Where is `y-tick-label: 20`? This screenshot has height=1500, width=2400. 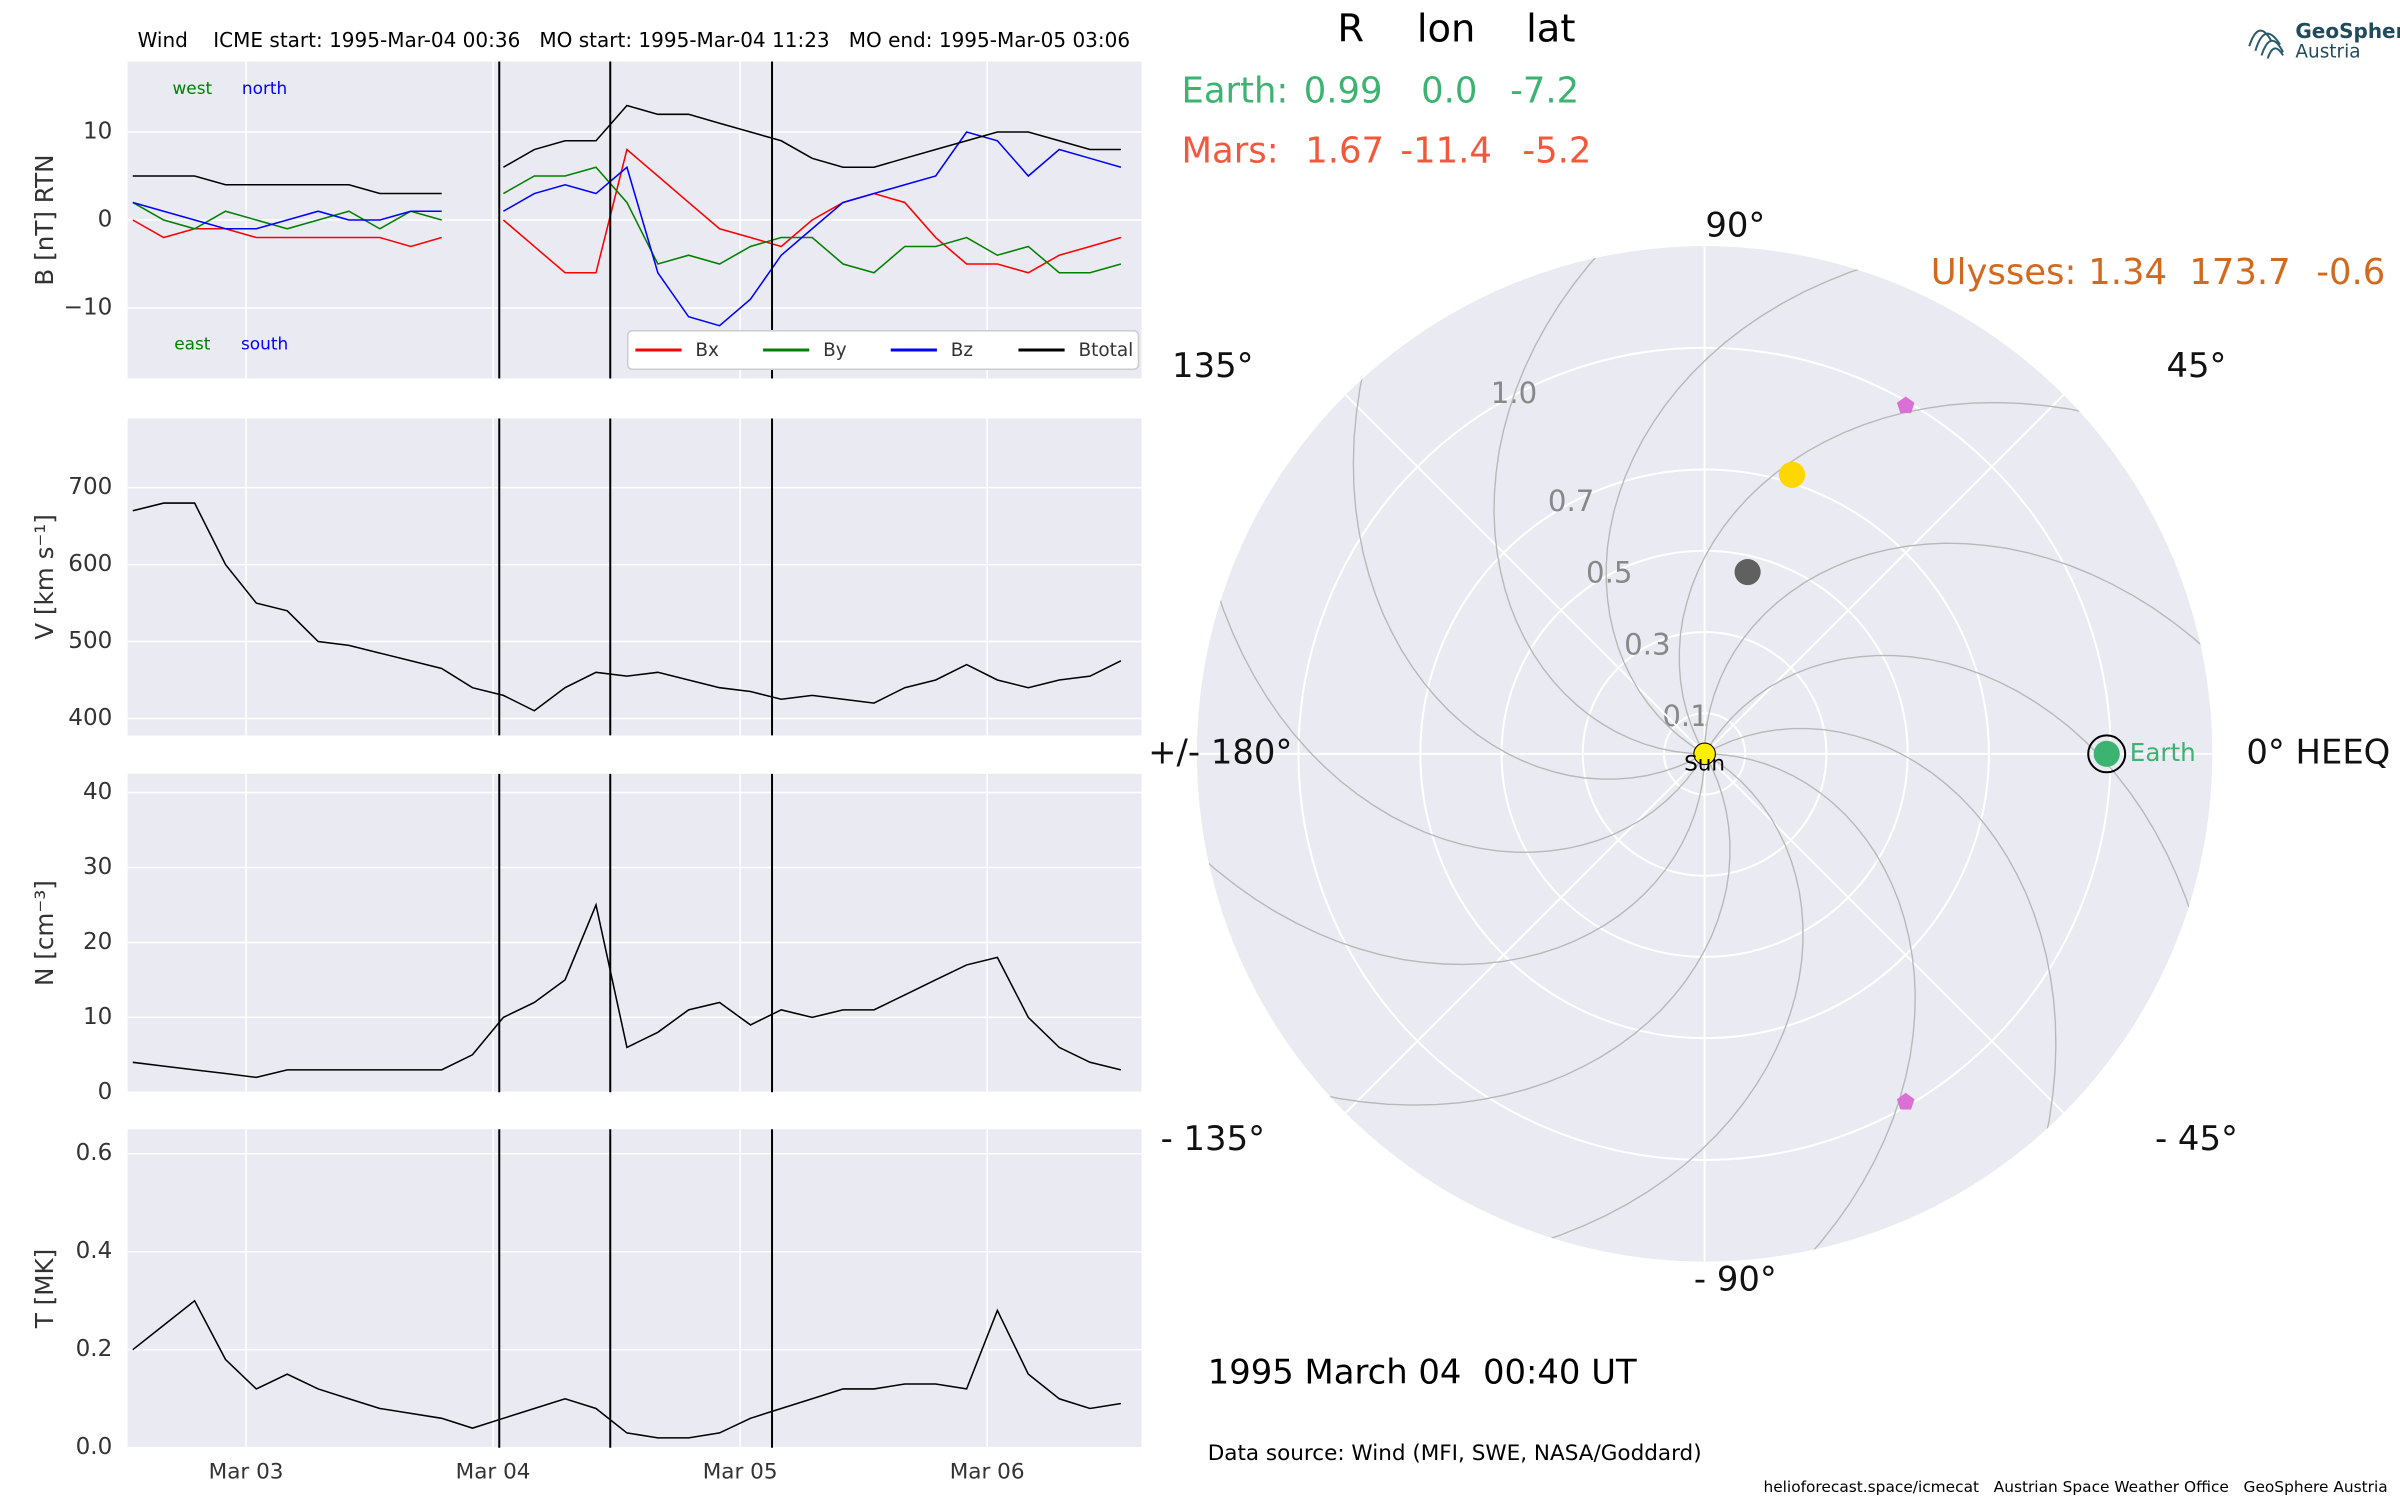
y-tick-label: 20 is located at coordinates (97, 942).